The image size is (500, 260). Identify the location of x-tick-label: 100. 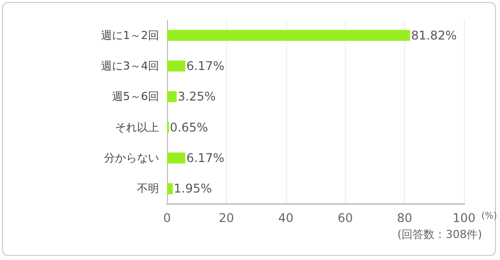
(464, 218).